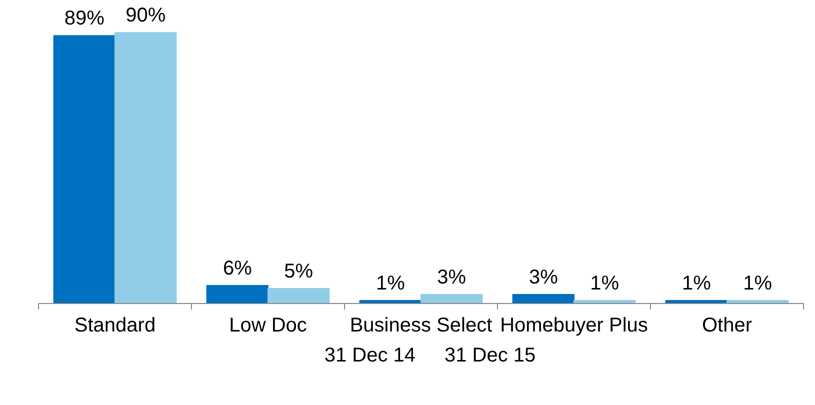 Image resolution: width=815 pixels, height=405 pixels. I want to click on data-label: 5%, so click(299, 271).